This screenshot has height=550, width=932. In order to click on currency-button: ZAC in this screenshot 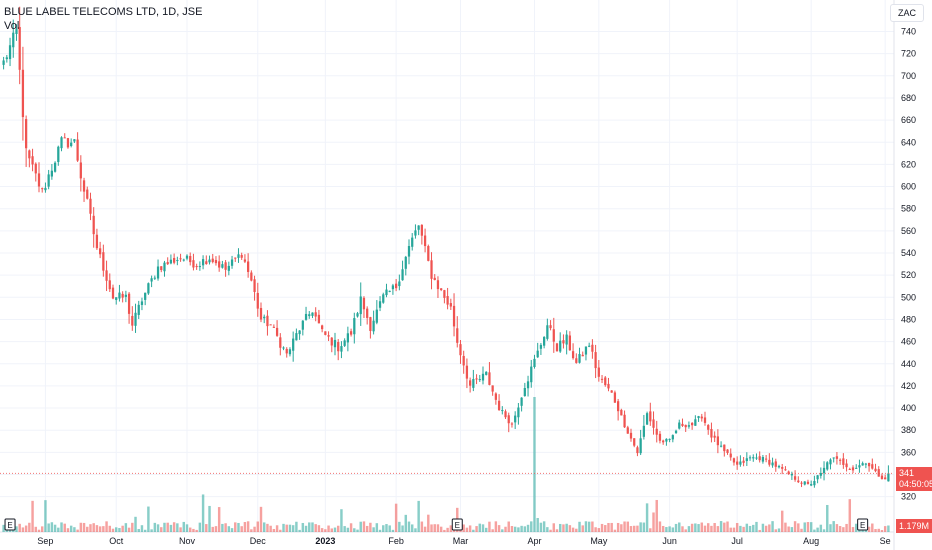, I will do `click(907, 13)`.